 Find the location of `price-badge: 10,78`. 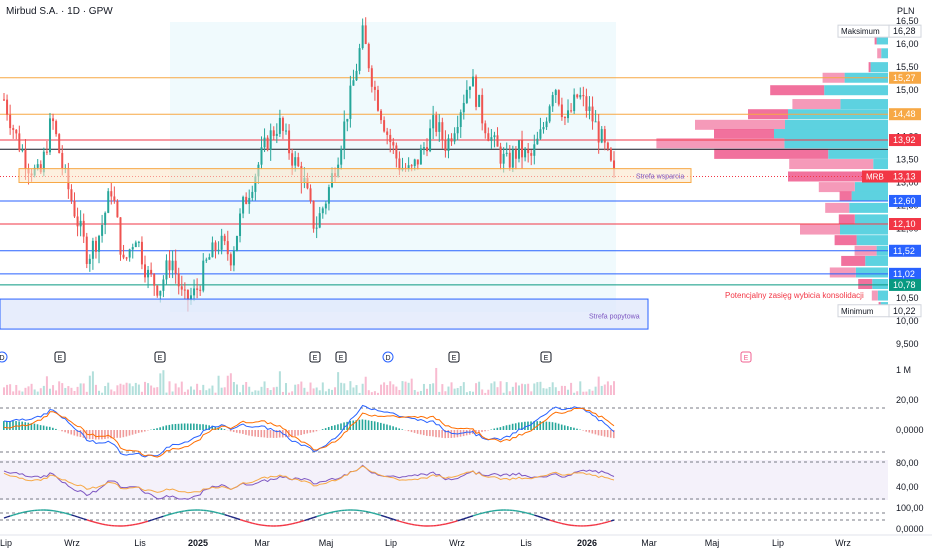

price-badge: 10,78 is located at coordinates (905, 284).